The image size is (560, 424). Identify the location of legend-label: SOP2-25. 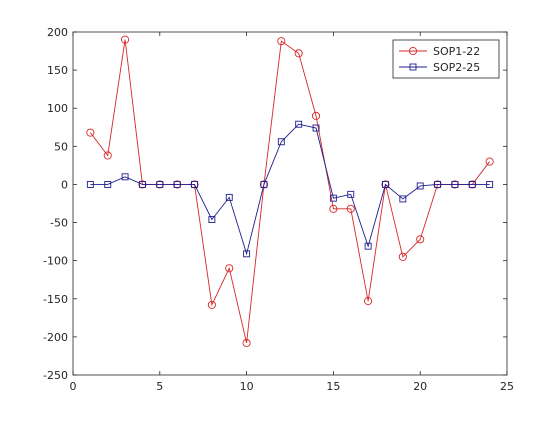
(456, 67).